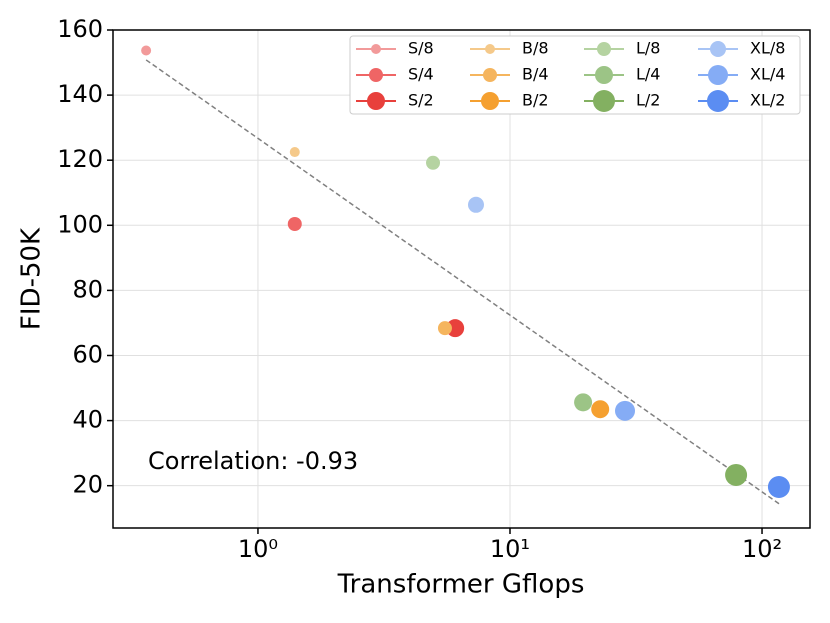  I want to click on legend-label: S/2, so click(421, 100).